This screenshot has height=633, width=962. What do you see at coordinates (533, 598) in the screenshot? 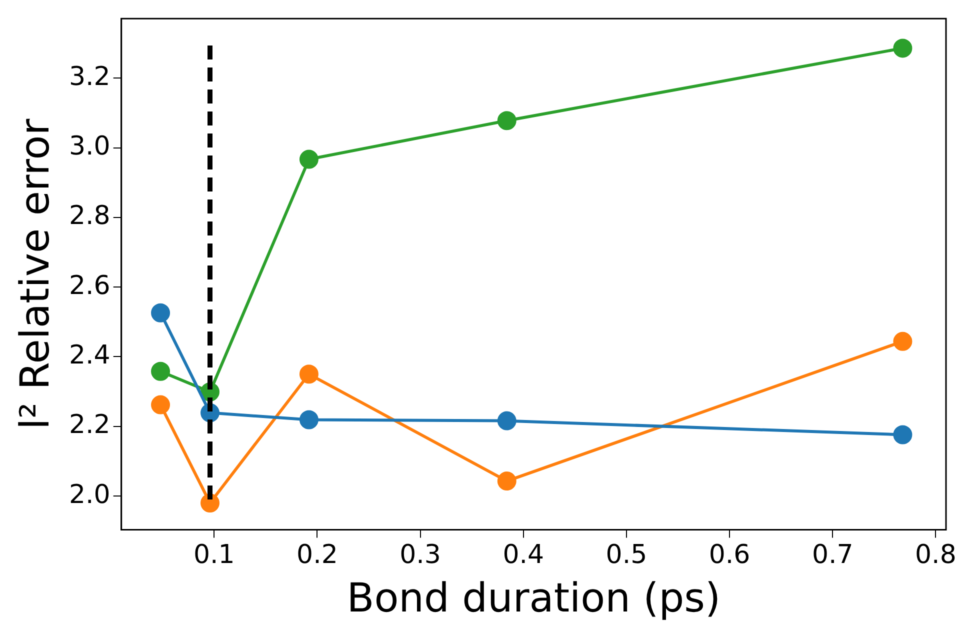
I see `x-axis-title: Bond duration (ps)` at bounding box center [533, 598].